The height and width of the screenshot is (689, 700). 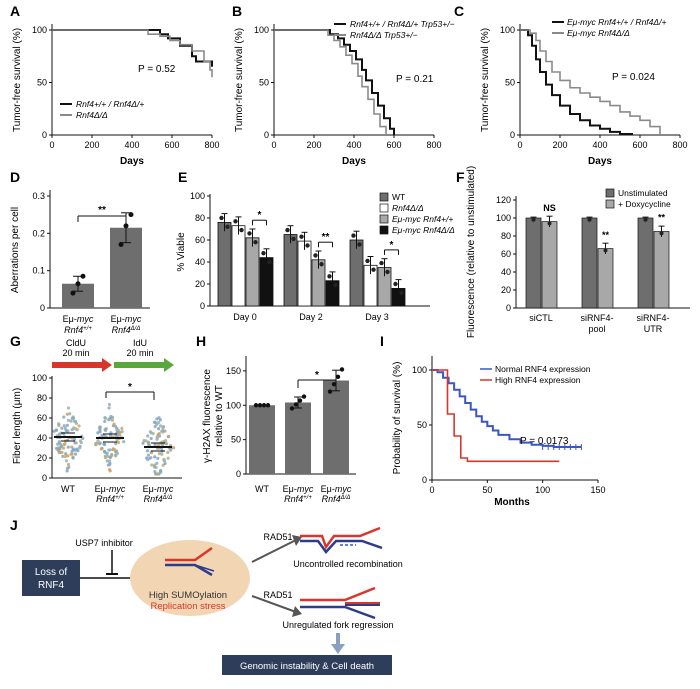 I want to click on sig-g: *, so click(x=130, y=387).